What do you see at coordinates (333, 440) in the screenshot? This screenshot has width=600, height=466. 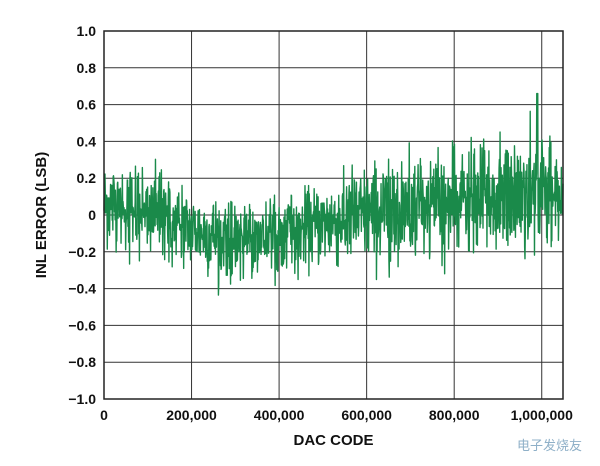 I see `x-axis-label: DAC CODE` at bounding box center [333, 440].